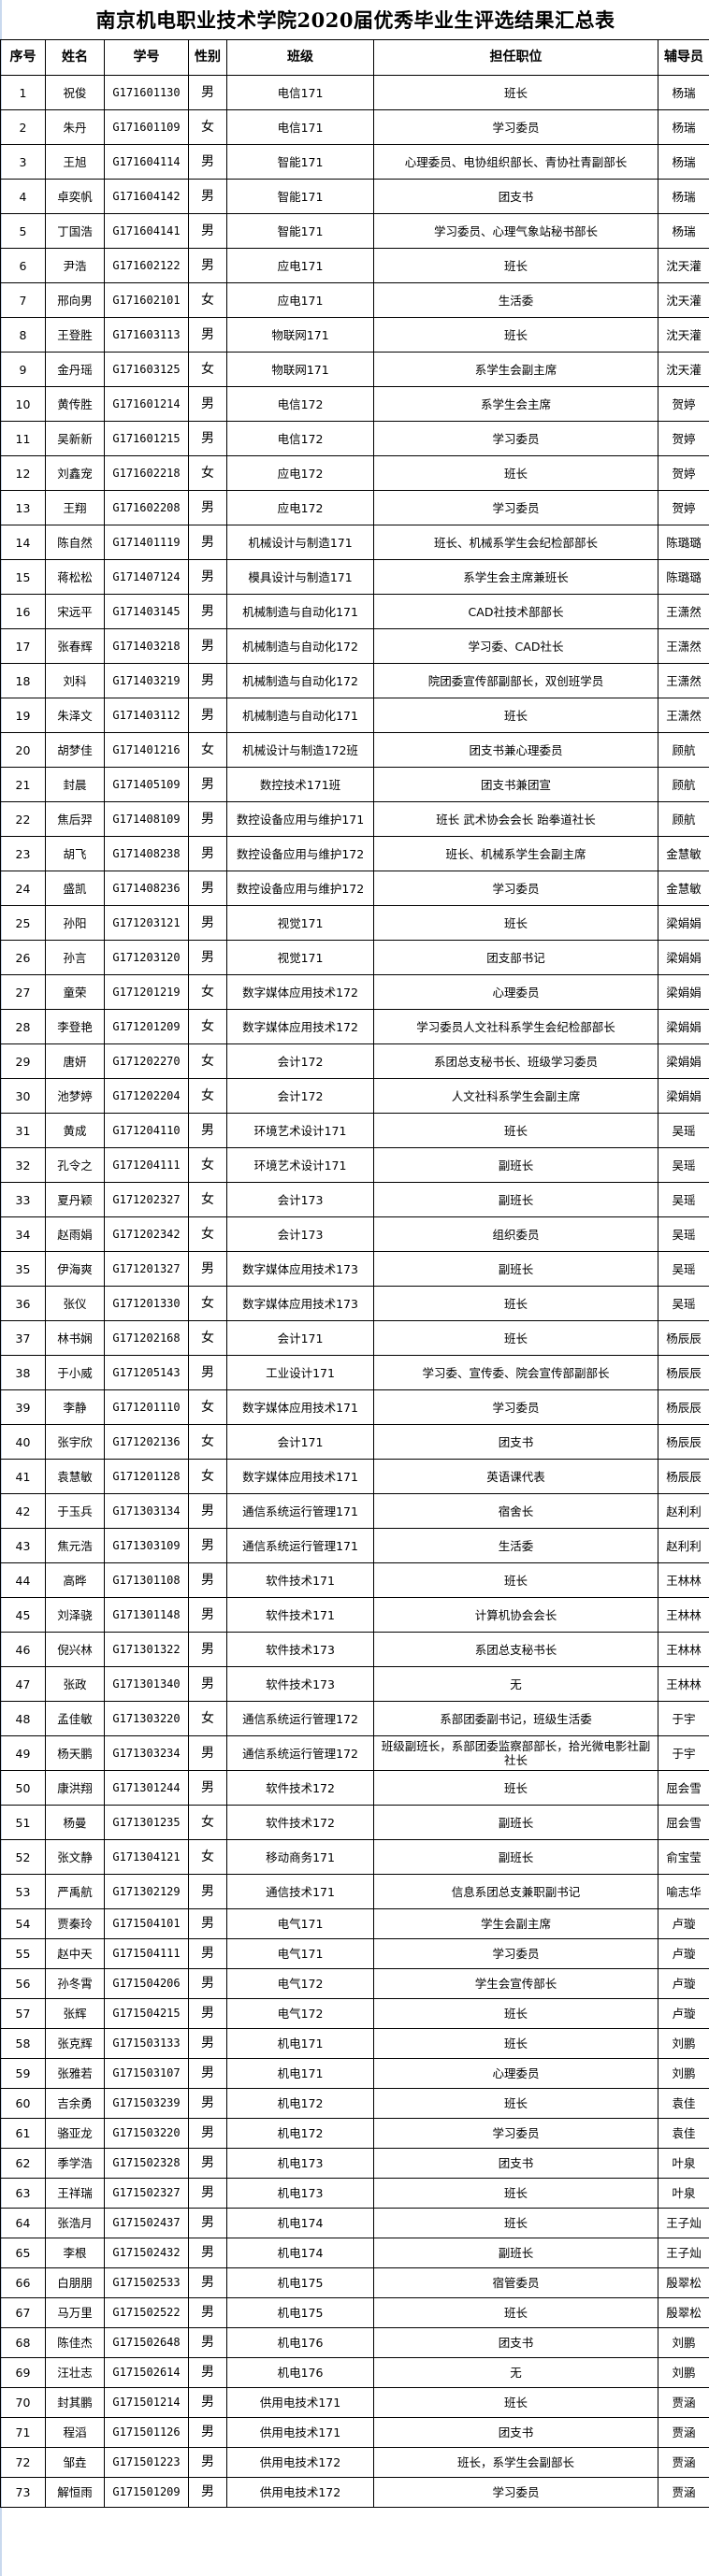 This screenshot has width=709, height=2576. I want to click on table-row: 19 朱泽文 G171403112 男机械制造与自动化171 班长 王潇然, so click(354, 715).